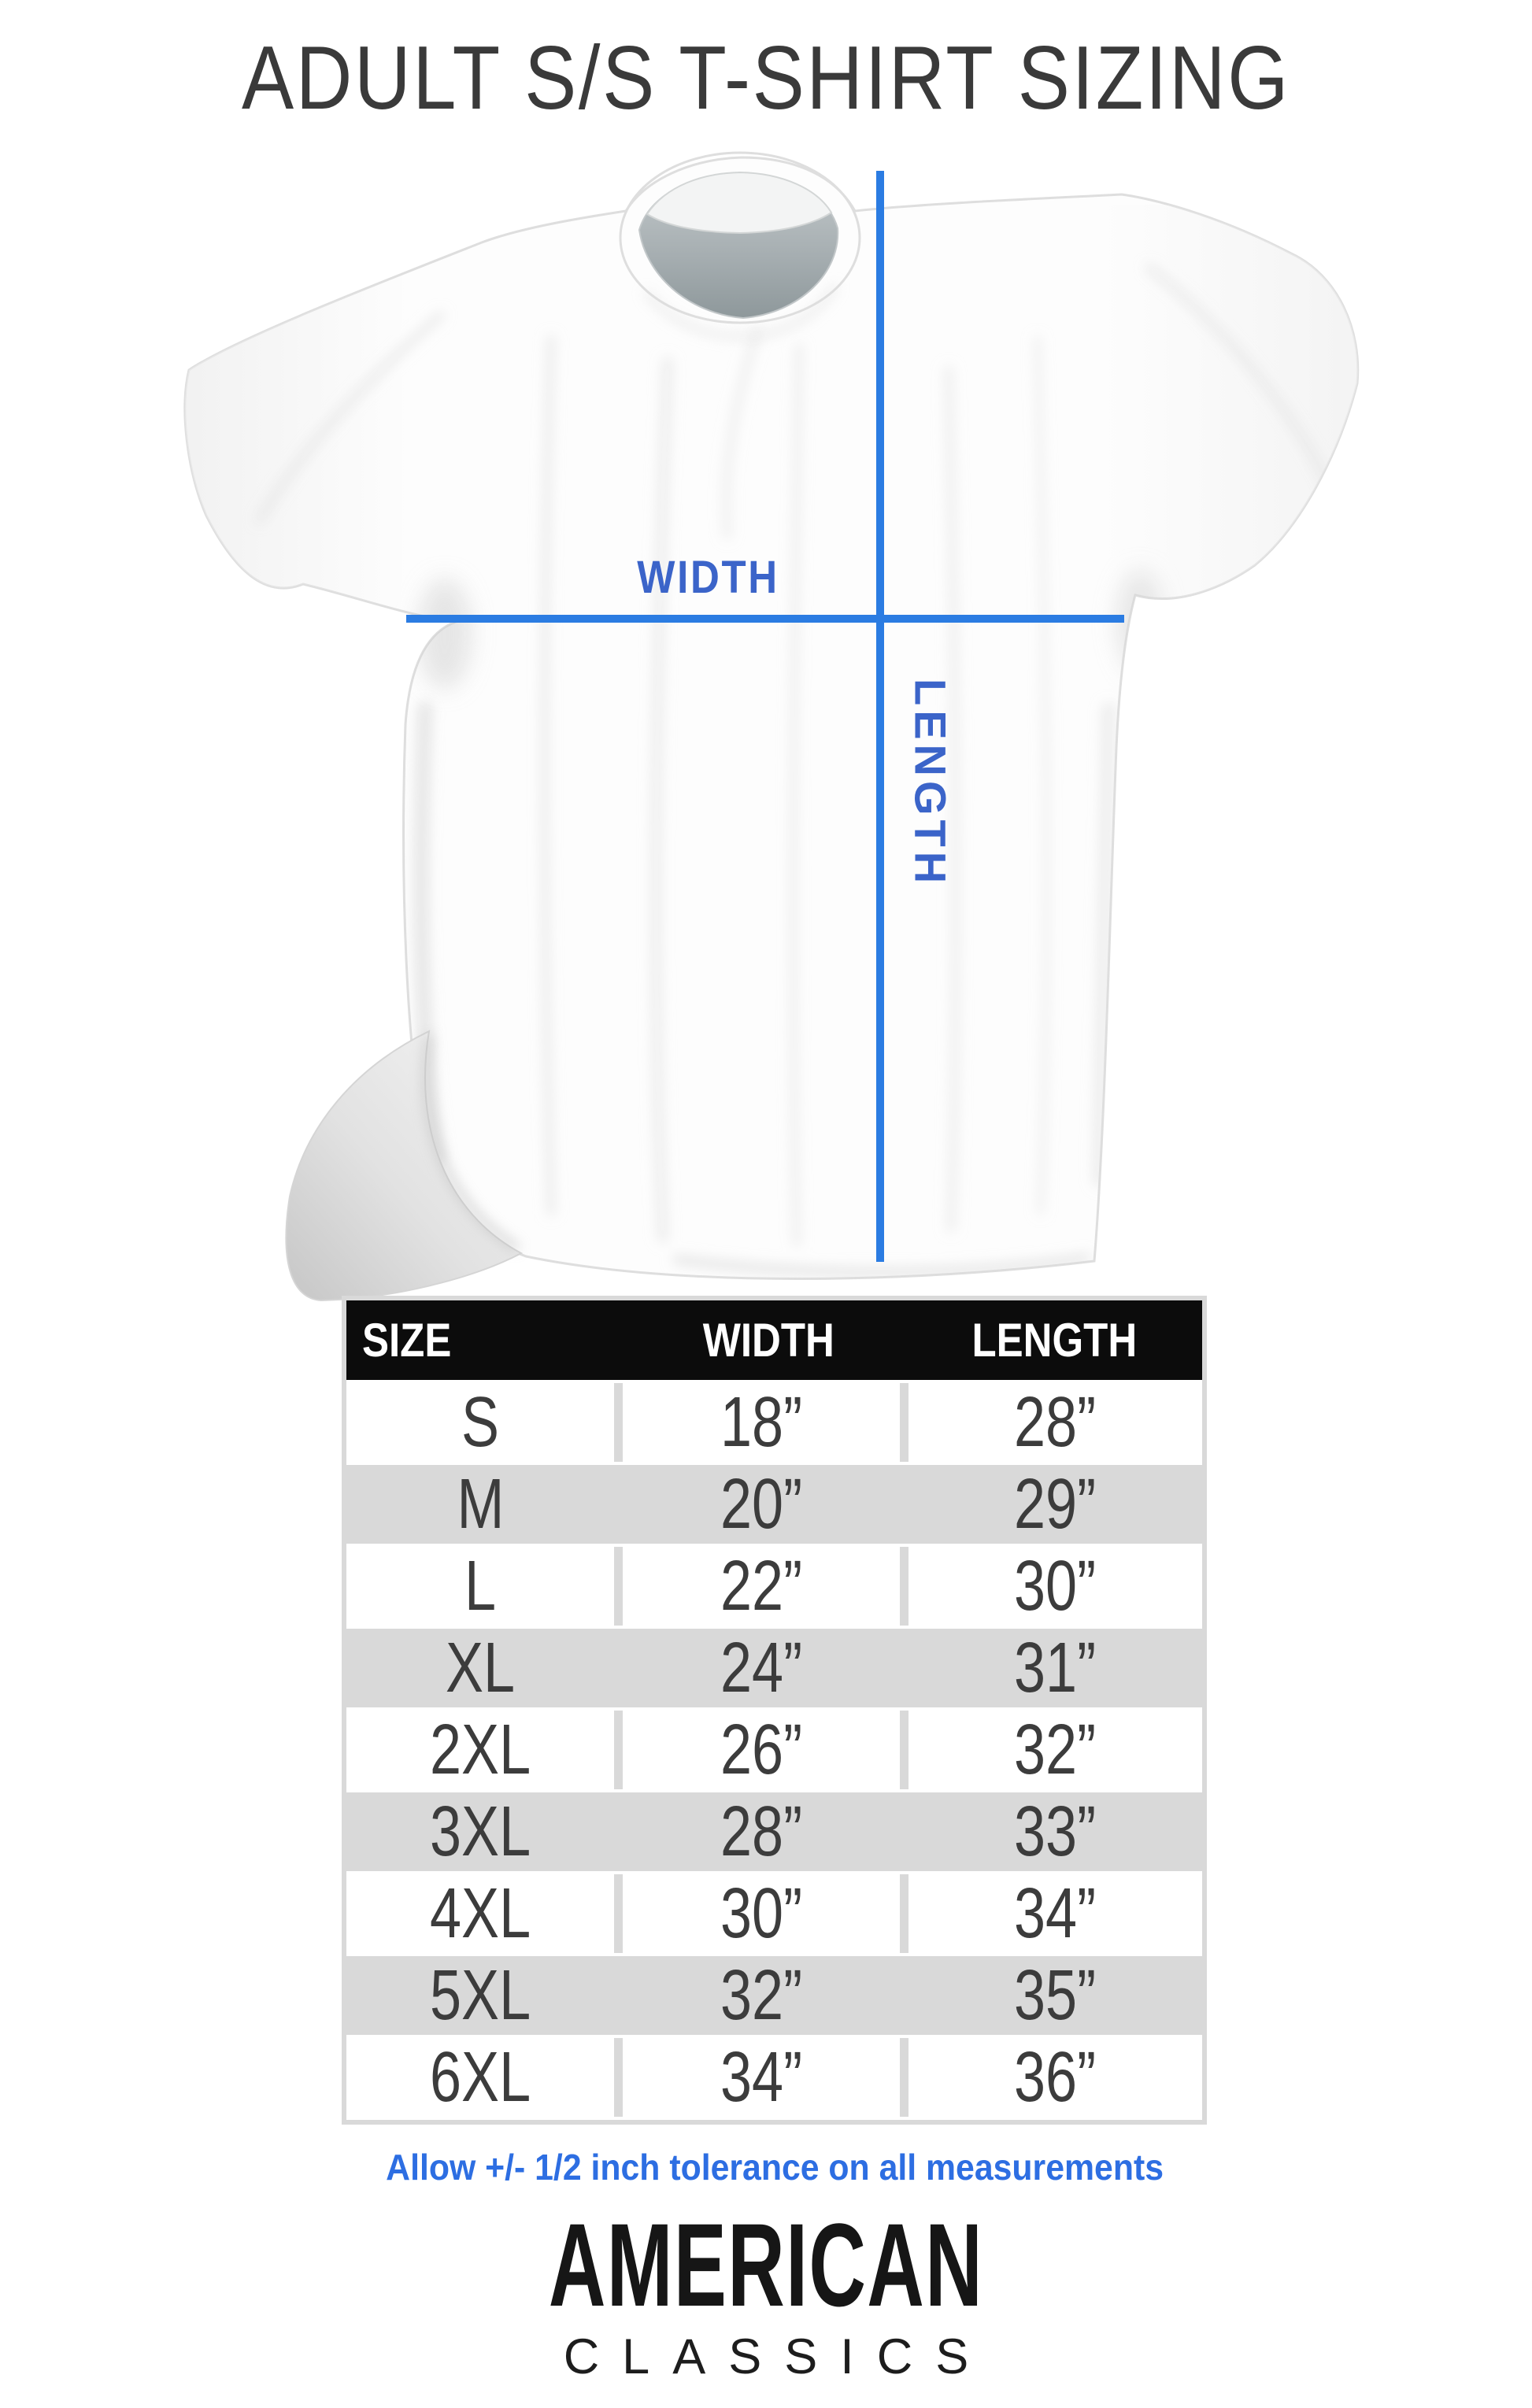 The width and height of the screenshot is (1532, 2408). What do you see at coordinates (766, 78) in the screenshot?
I see `page-title: ADULT S/S T-SHIRT SIZING` at bounding box center [766, 78].